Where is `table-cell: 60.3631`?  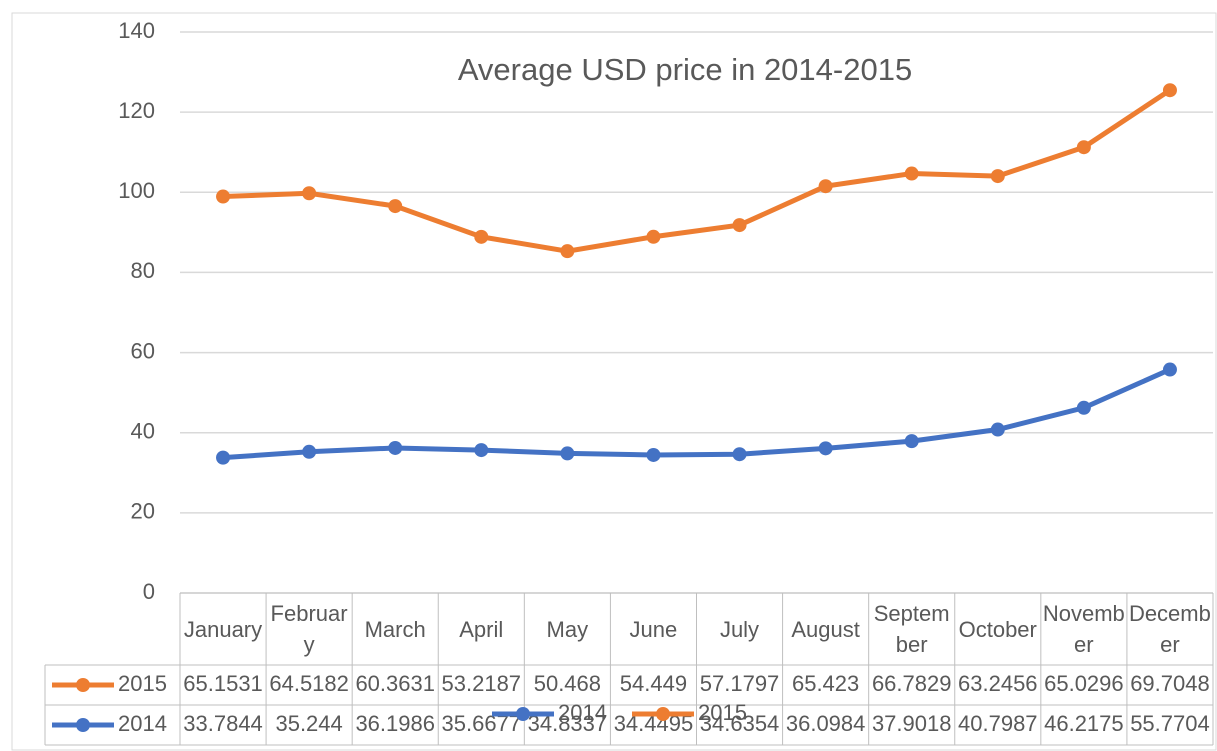 table-cell: 60.3631 is located at coordinates (395, 683).